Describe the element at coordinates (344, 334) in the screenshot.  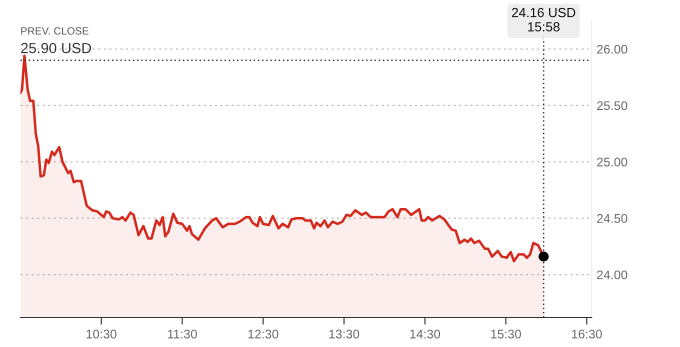
I see `x-tick-label: 13:30` at that location.